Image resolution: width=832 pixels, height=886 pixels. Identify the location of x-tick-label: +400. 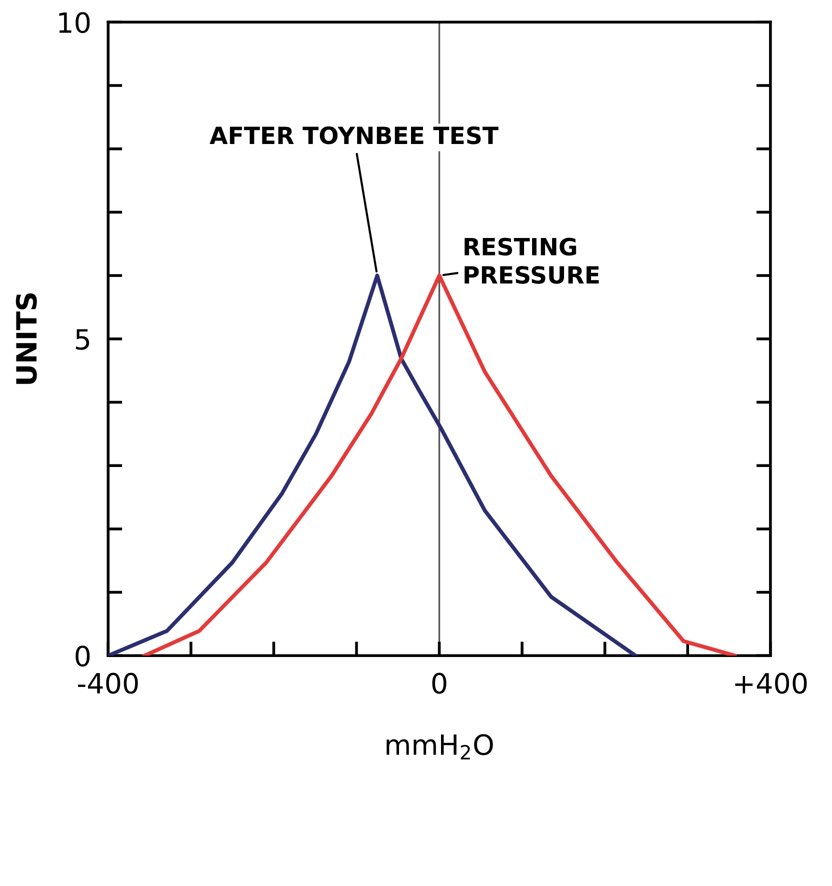
(771, 683).